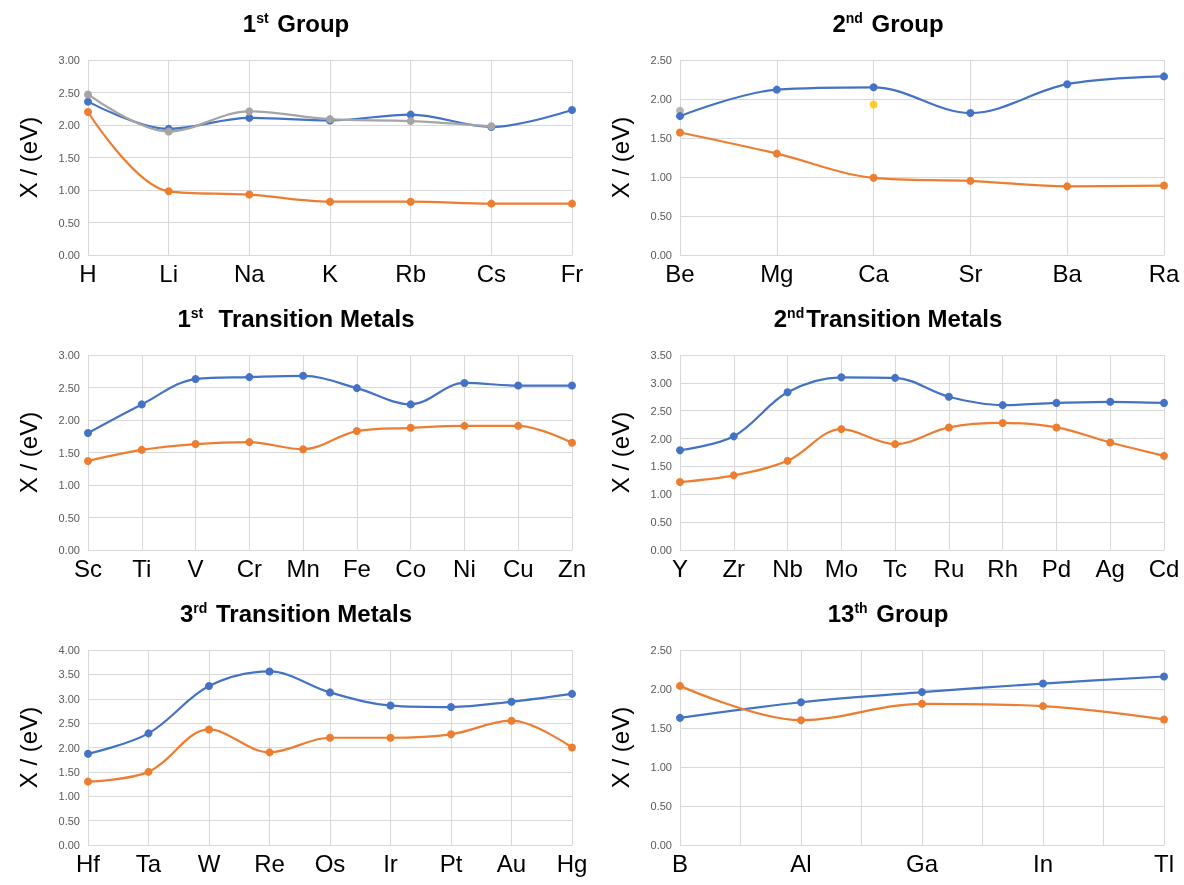 This screenshot has height=885, width=1184. What do you see at coordinates (390, 863) in the screenshot?
I see `x-tick-label: Ir` at bounding box center [390, 863].